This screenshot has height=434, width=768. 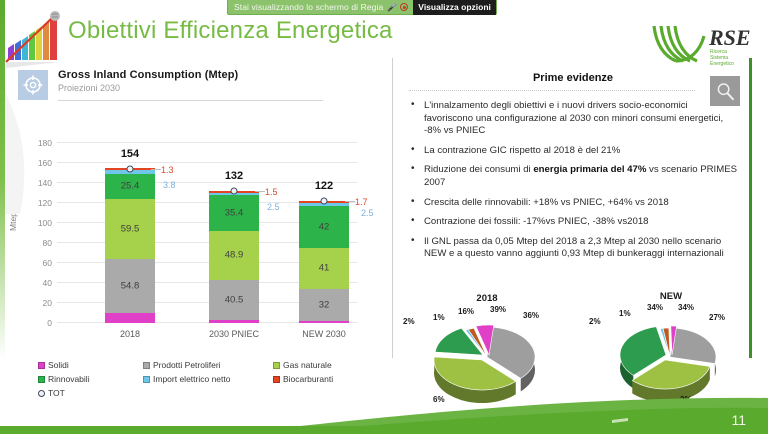 I want to click on legend-label: Solidi, so click(x=58, y=365).